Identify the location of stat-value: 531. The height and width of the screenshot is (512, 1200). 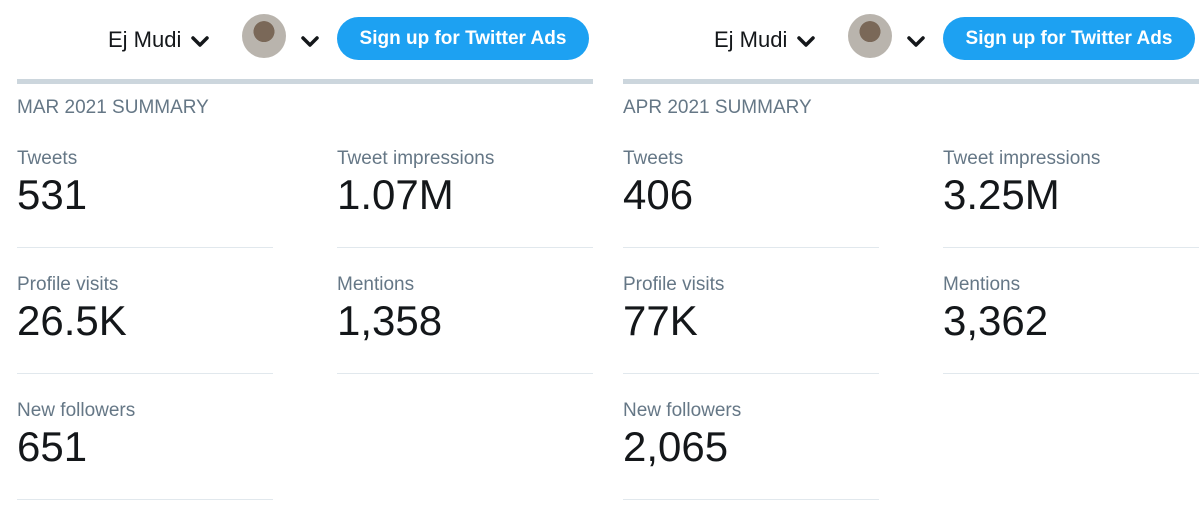
(52, 194).